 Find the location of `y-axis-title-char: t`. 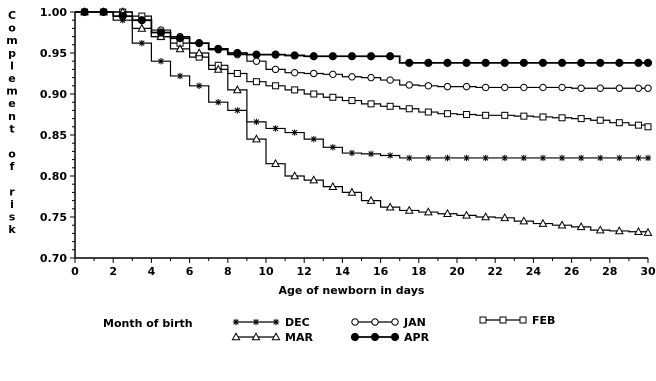

y-axis-title-char: t is located at coordinates (11, 128).